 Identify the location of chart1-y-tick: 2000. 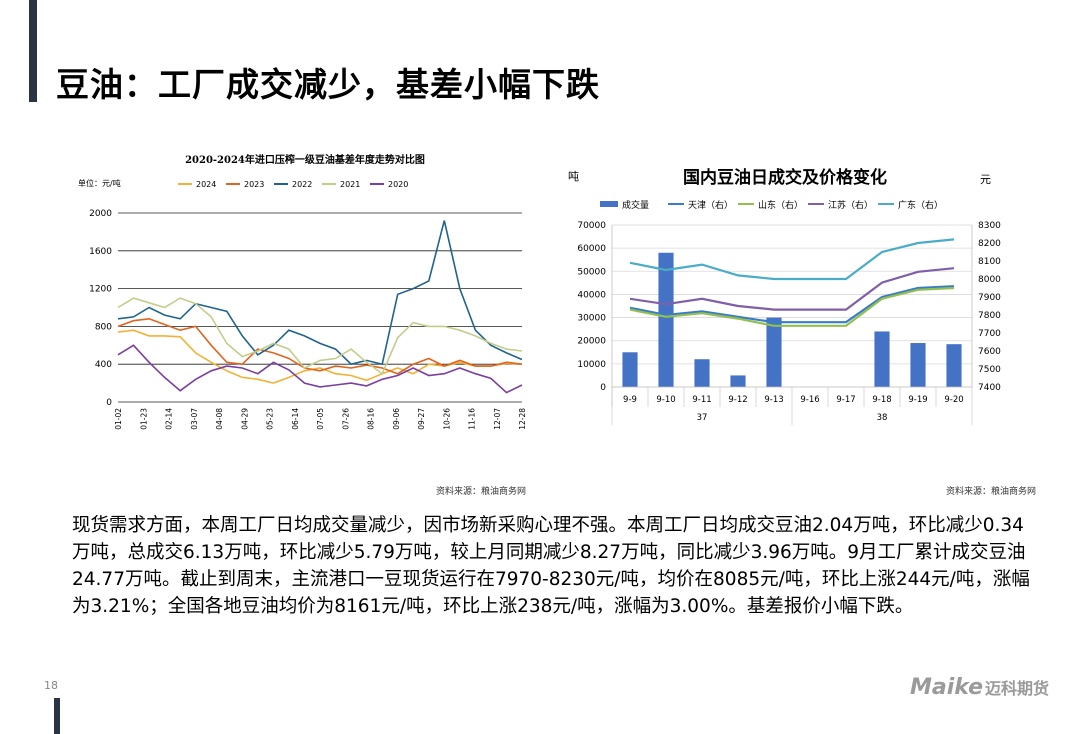
(100, 214).